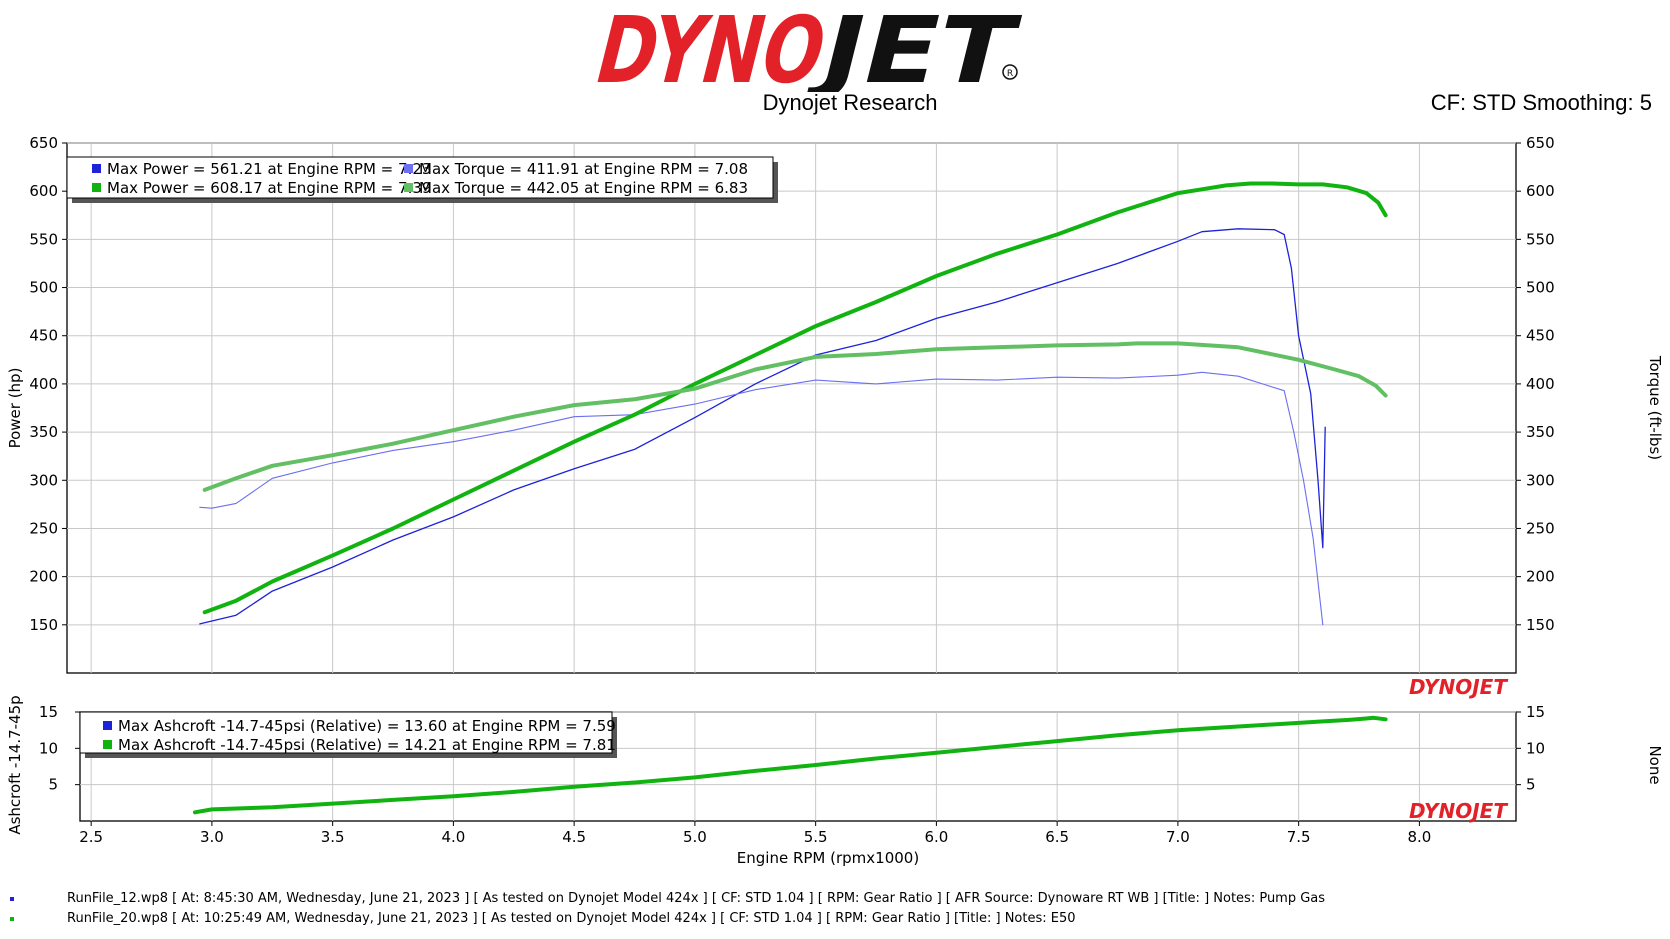 Image resolution: width=1670 pixels, height=939 pixels. What do you see at coordinates (43, 528) in the screenshot?
I see `main-y-tick-left: 250` at bounding box center [43, 528].